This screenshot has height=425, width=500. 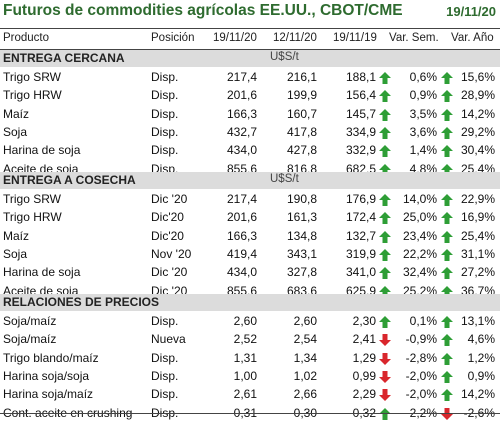 I want to click on cell-producto: Trigo SRW, so click(x=32, y=199).